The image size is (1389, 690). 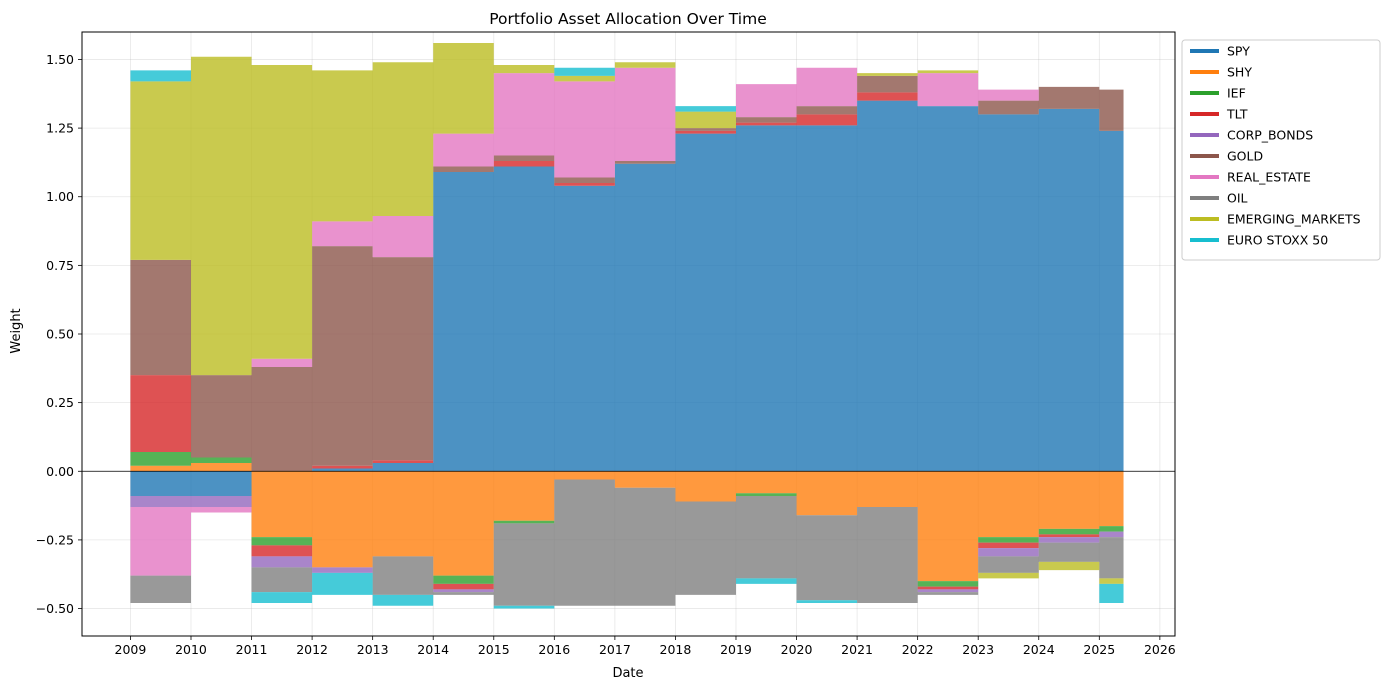 What do you see at coordinates (1245, 156) in the screenshot?
I see `legend-label: GOLD` at bounding box center [1245, 156].